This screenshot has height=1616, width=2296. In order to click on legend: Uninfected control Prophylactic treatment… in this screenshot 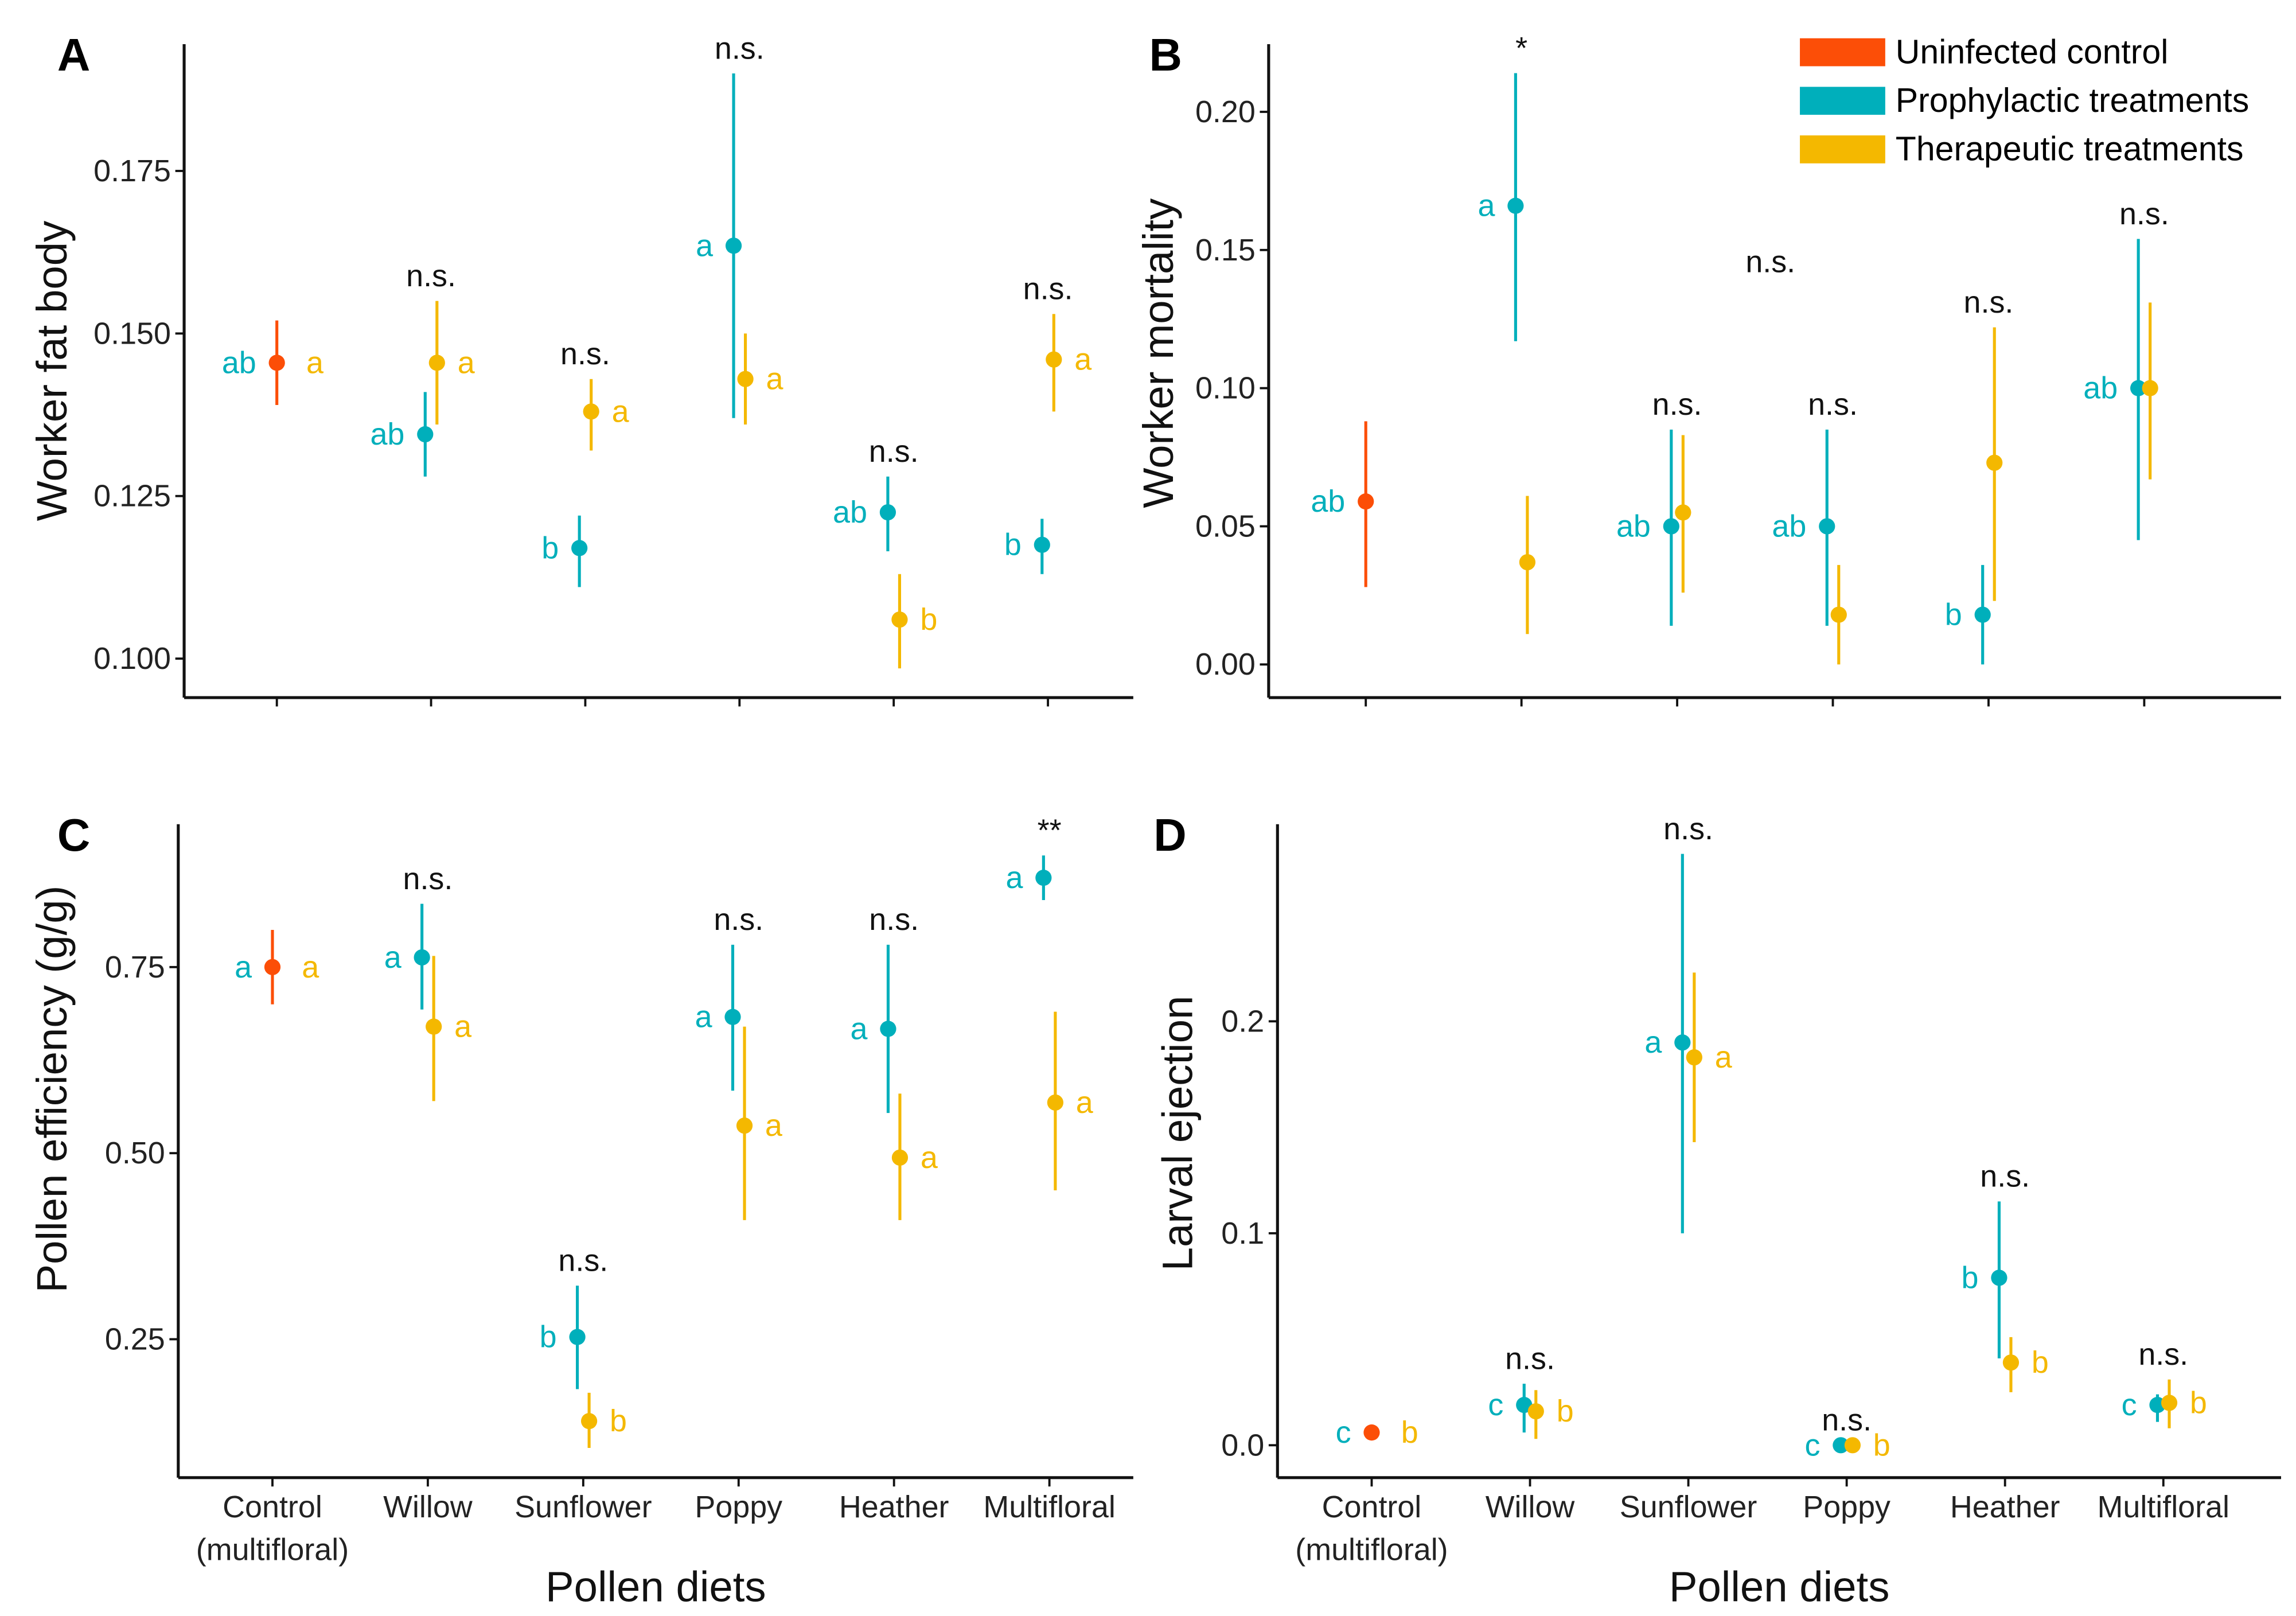, I will do `click(2024, 100)`.